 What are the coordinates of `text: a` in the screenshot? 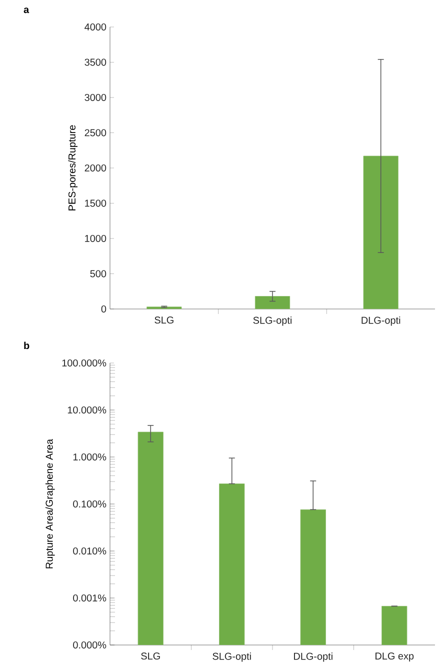 It's located at (27, 11).